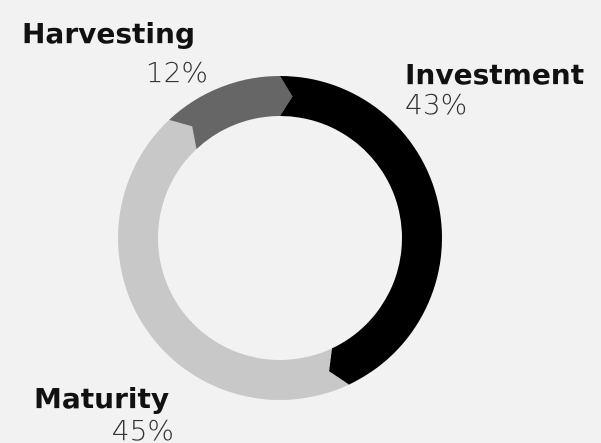  What do you see at coordinates (177, 72) in the screenshot?
I see `segment-value-label: 12%` at bounding box center [177, 72].